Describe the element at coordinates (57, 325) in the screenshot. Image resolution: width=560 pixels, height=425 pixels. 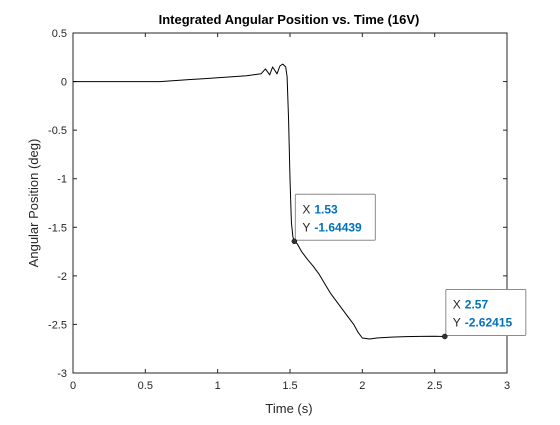
I see `y-tick-label: -2.5` at that location.